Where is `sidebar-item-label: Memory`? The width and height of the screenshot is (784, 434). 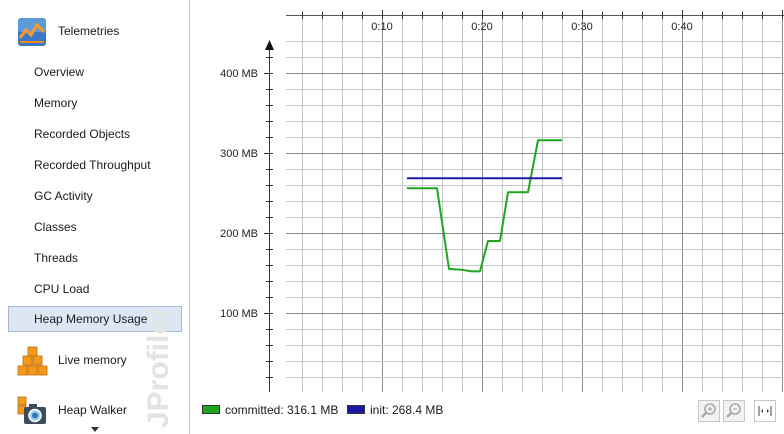
sidebar-item-label: Memory is located at coordinates (56, 103).